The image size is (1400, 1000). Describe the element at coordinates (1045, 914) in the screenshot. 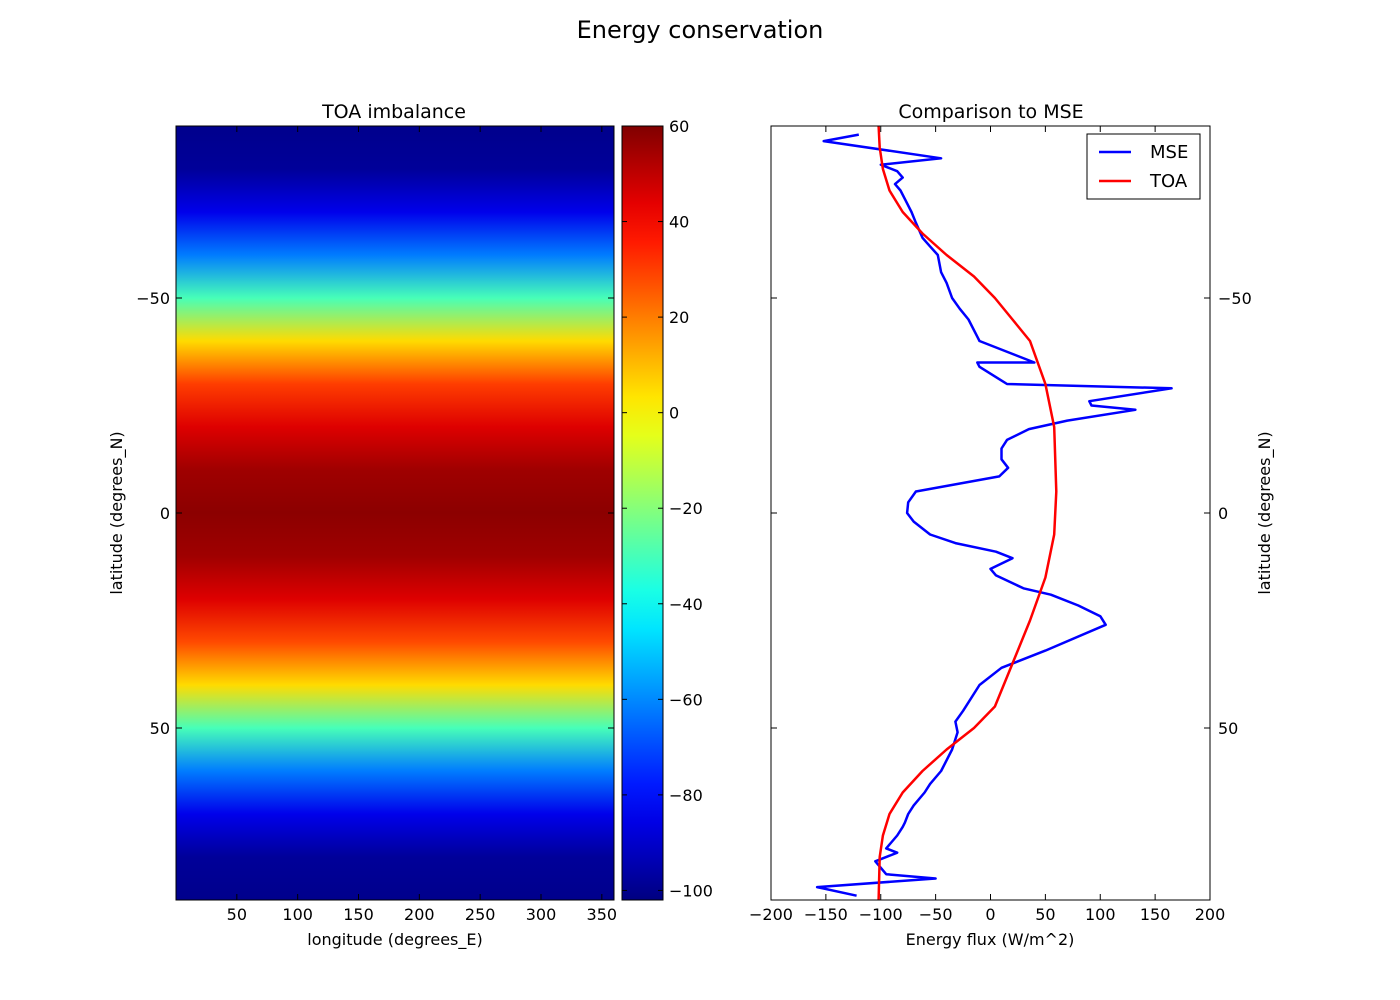

I see `line-xtick-label: 50` at that location.